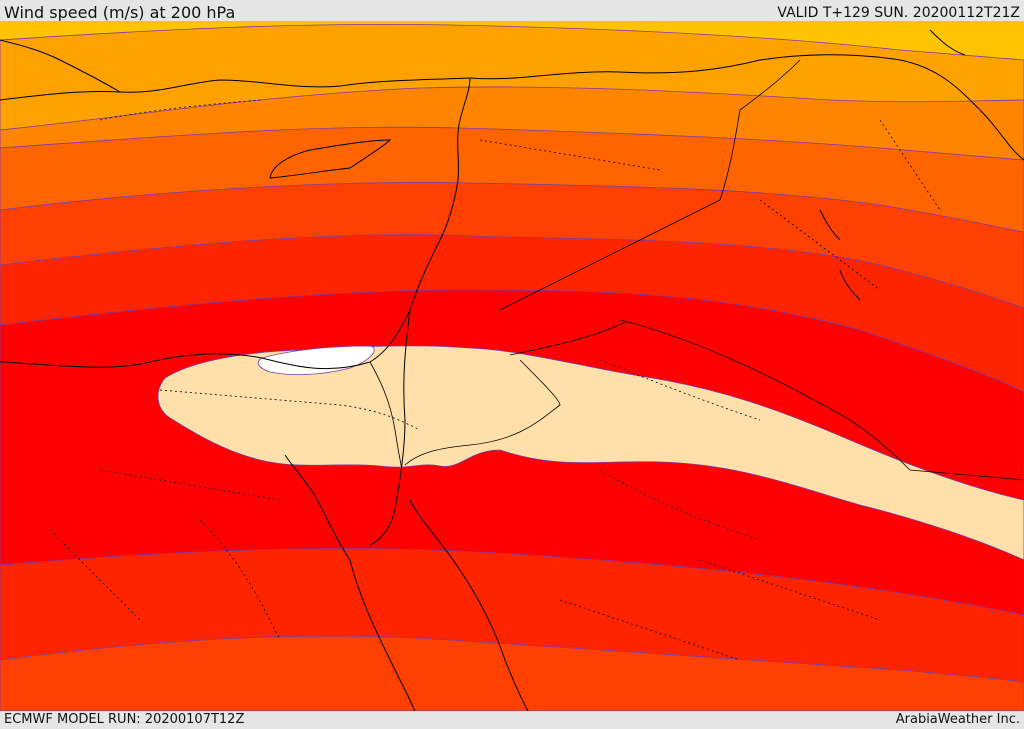 The height and width of the screenshot is (729, 1024). What do you see at coordinates (124, 719) in the screenshot?
I see `model-run-label: ECMWF MODEL RUN: 20200107T12Z` at bounding box center [124, 719].